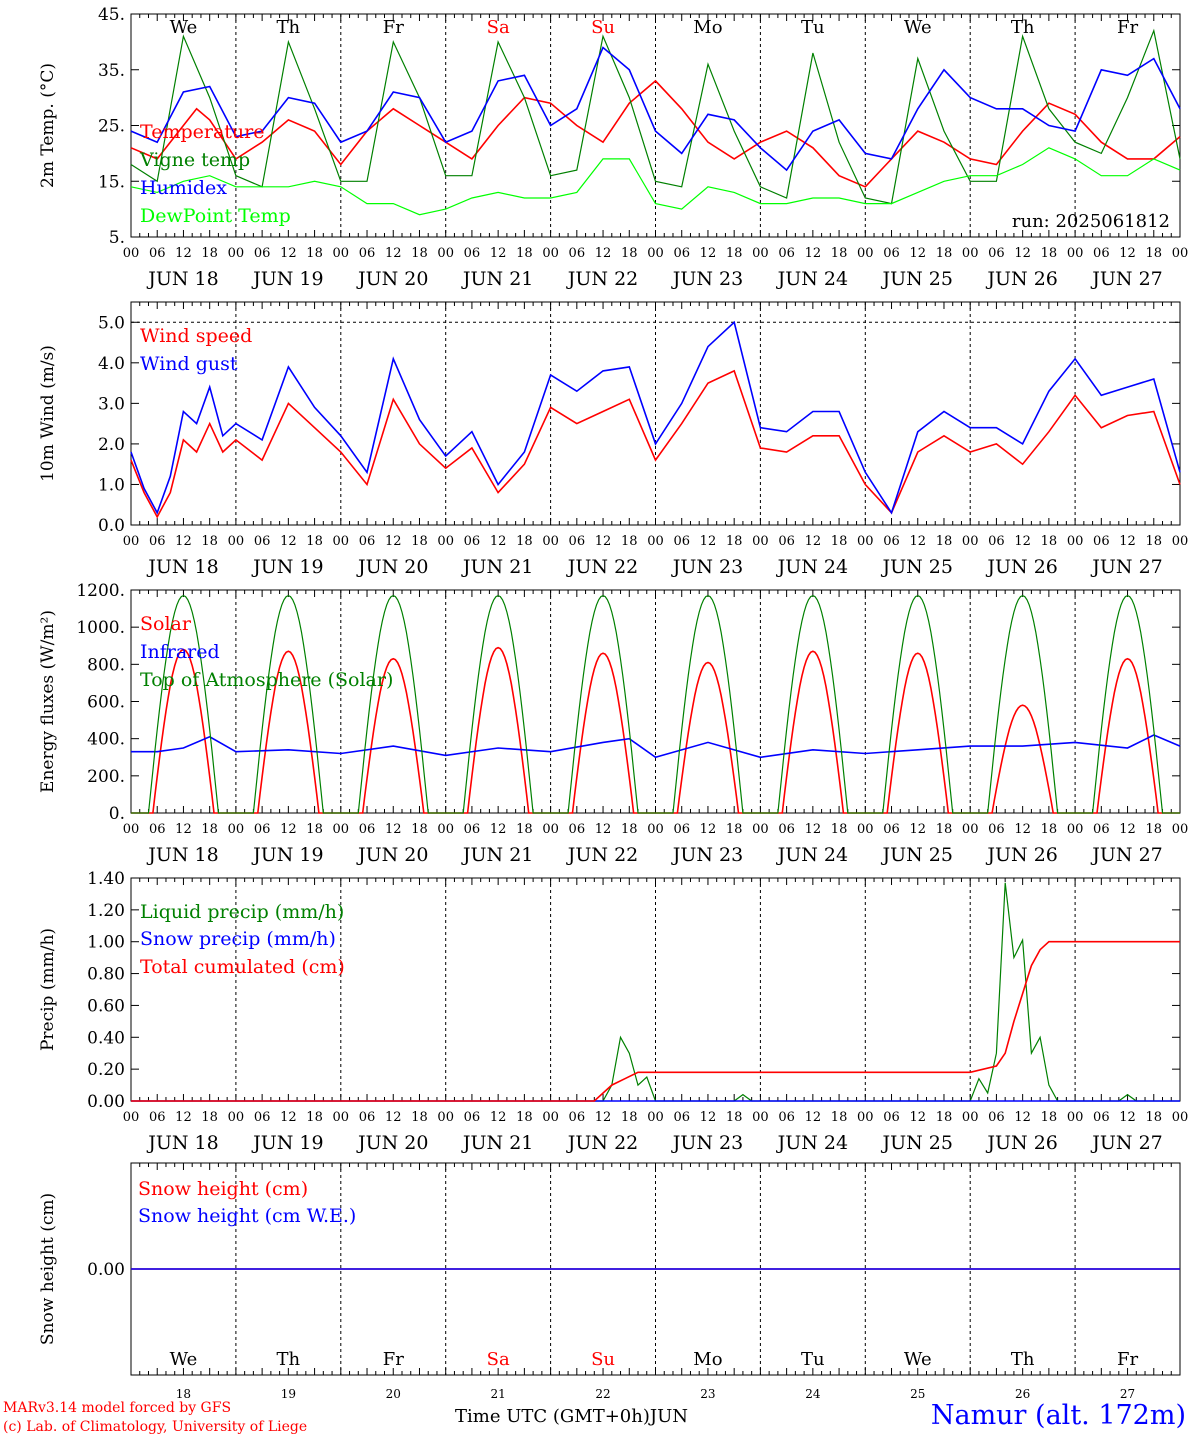  Describe the element at coordinates (111, 526) in the screenshot. I see `y-tick-label: 0.0` at that location.